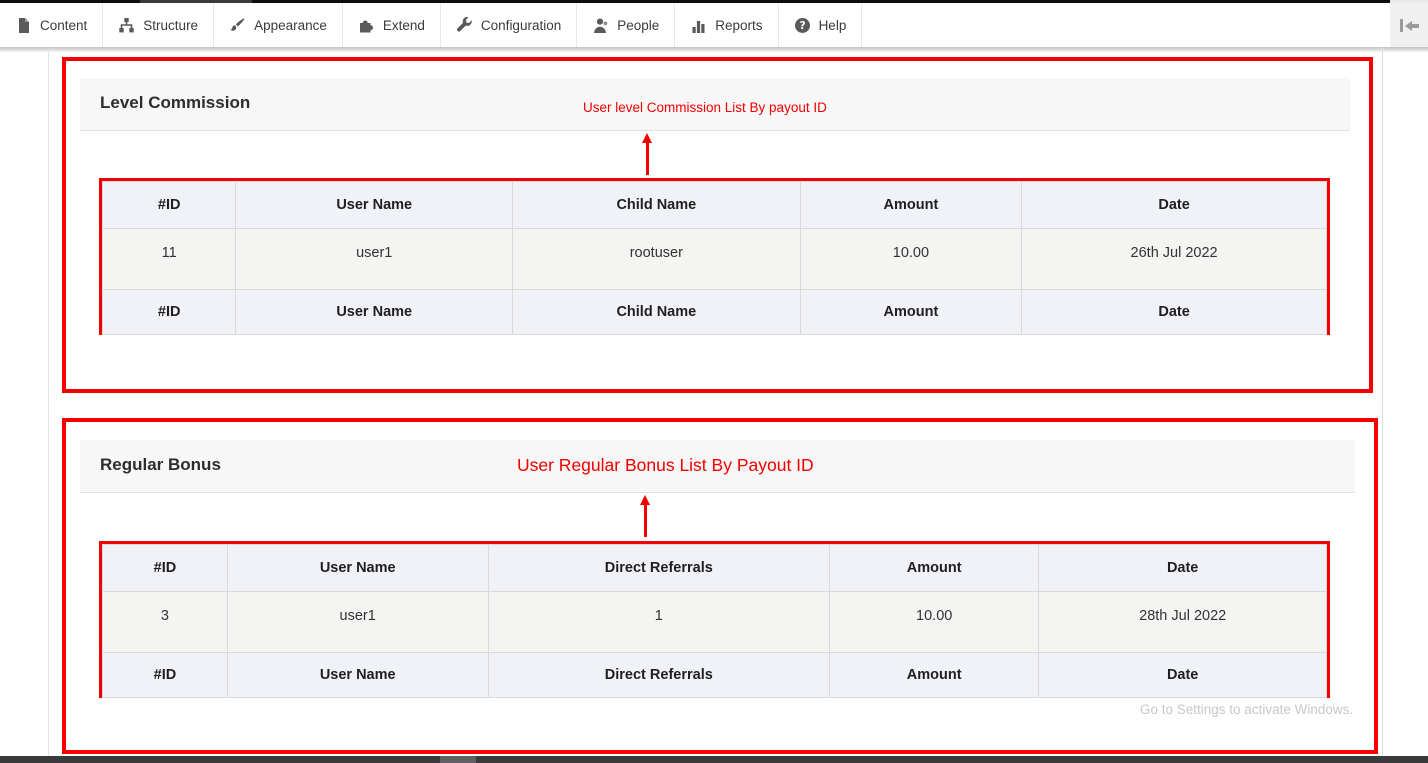 Image resolution: width=1428 pixels, height=763 pixels. I want to click on file-icon, so click(23, 25).